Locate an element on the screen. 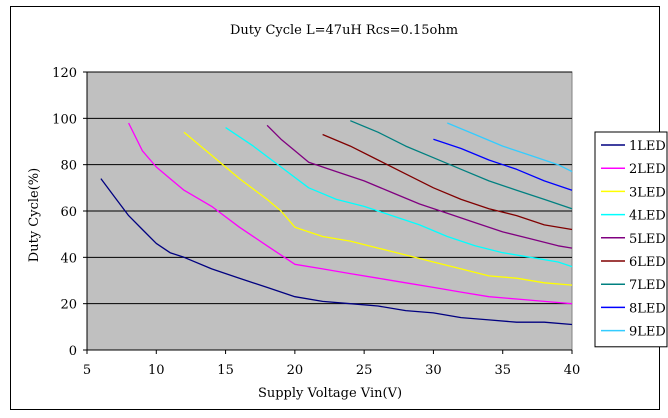 Image resolution: width=668 pixels, height=418 pixels. x-tick-label-15: 15 is located at coordinates (225, 370).